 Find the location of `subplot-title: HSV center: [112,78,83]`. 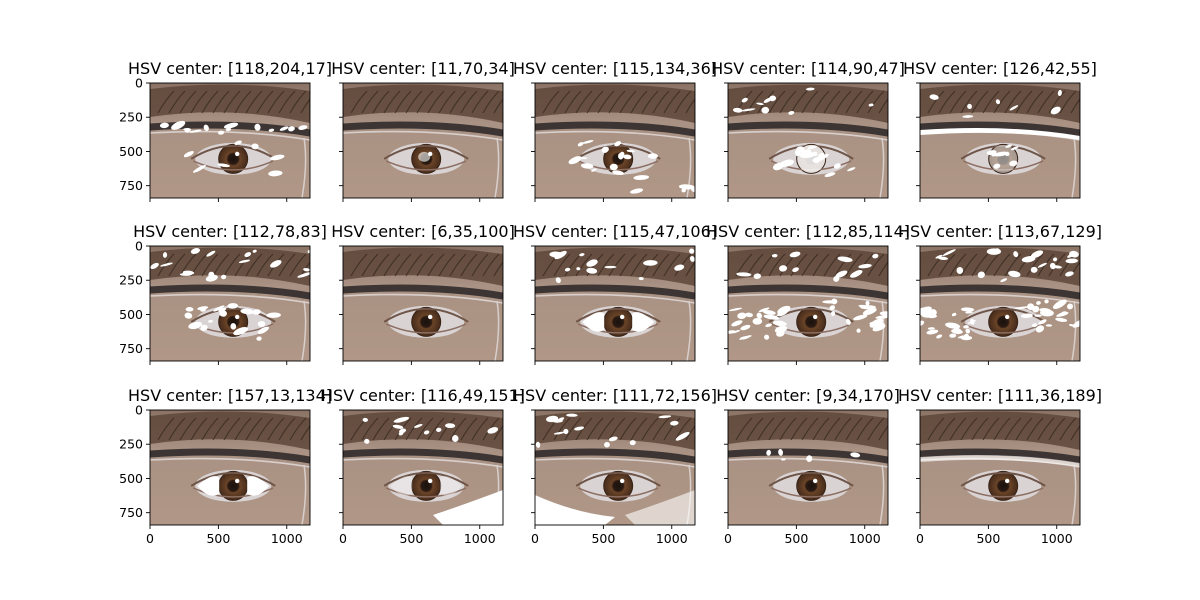

subplot-title: HSV center: [112,78,83] is located at coordinates (230, 231).